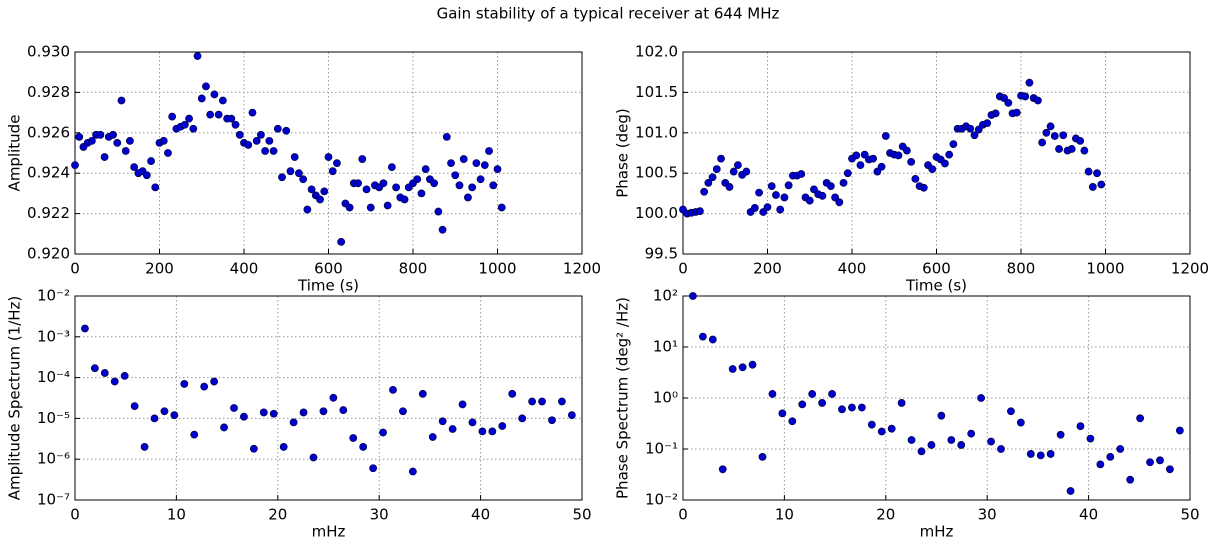 This screenshot has height=545, width=1216. Describe the element at coordinates (53, 418) in the screenshot. I see `y-tick-label: 10⁻⁵` at that location.